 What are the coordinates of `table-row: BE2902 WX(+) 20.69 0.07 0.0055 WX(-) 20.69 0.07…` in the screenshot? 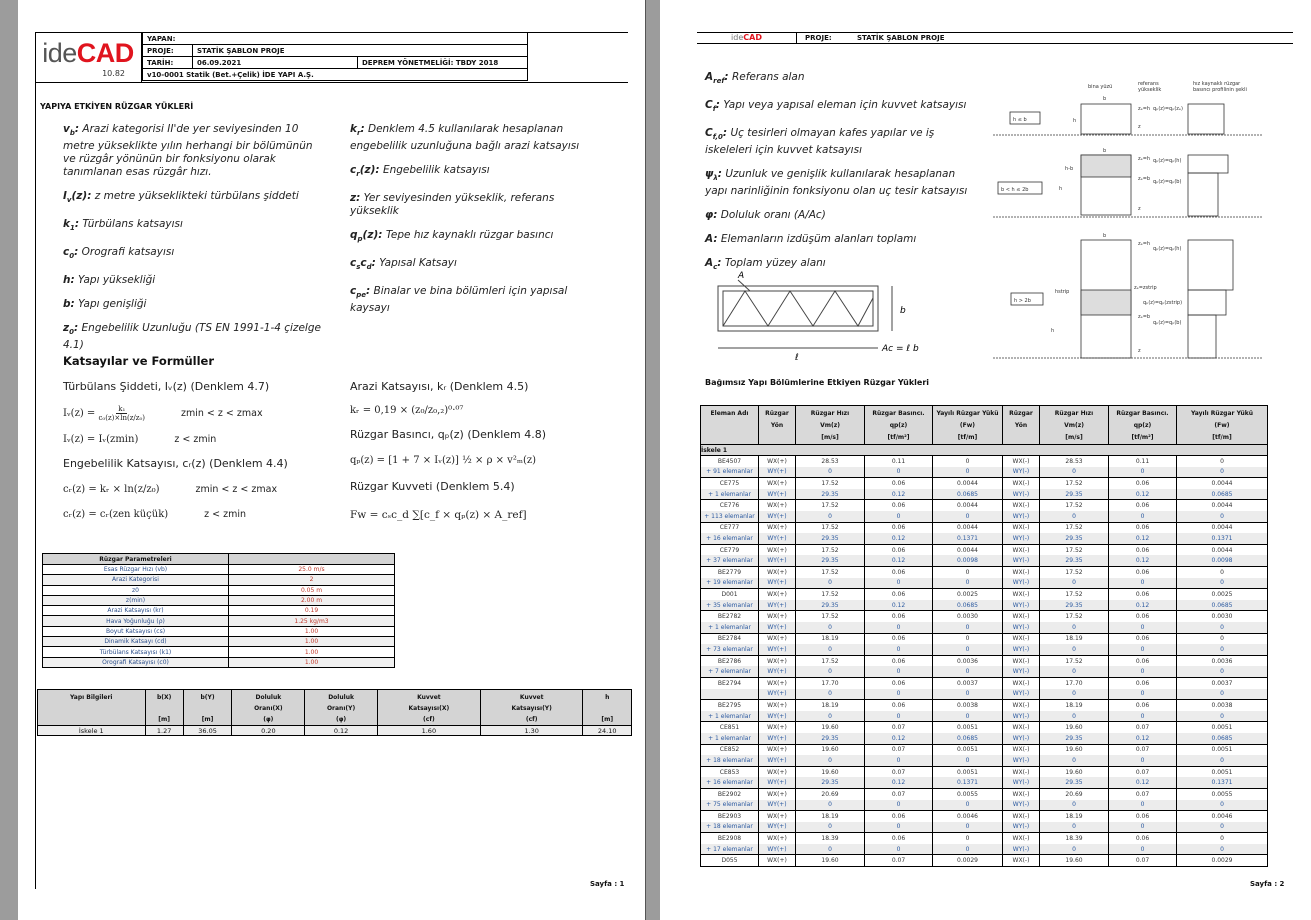 It's located at (984, 793).